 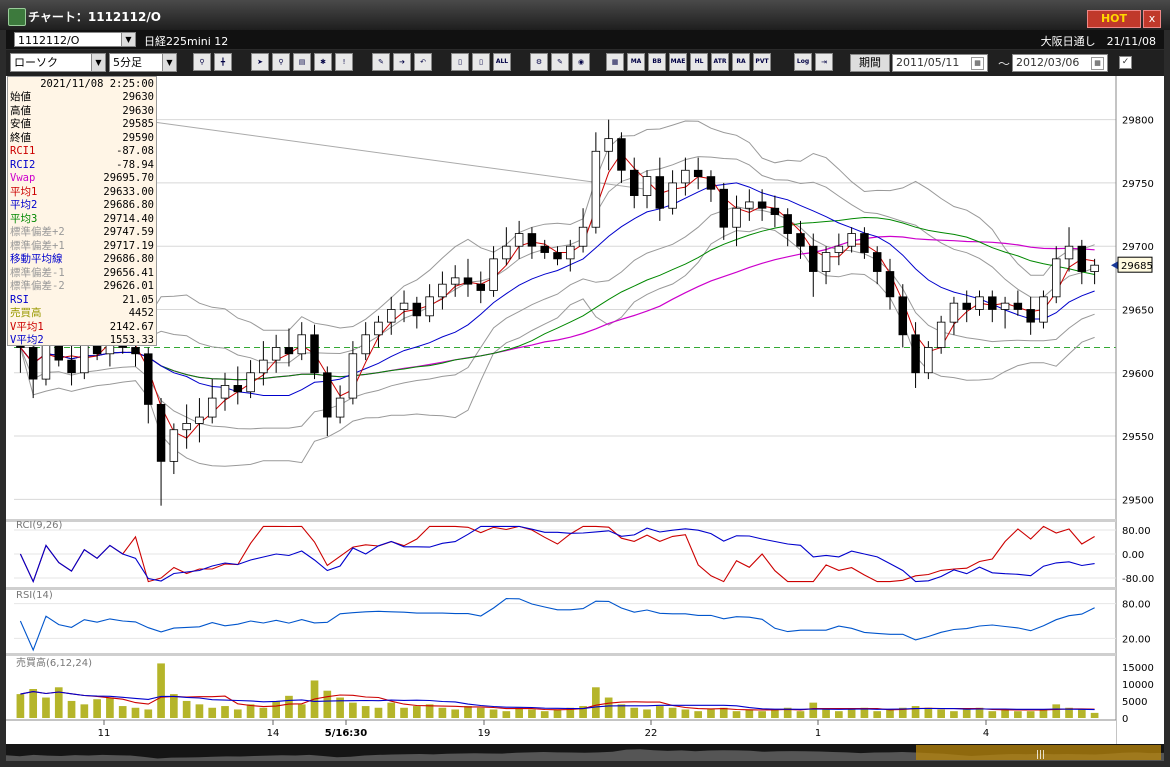 I want to click on contract-name: 日経225mini 12, so click(x=186, y=41).